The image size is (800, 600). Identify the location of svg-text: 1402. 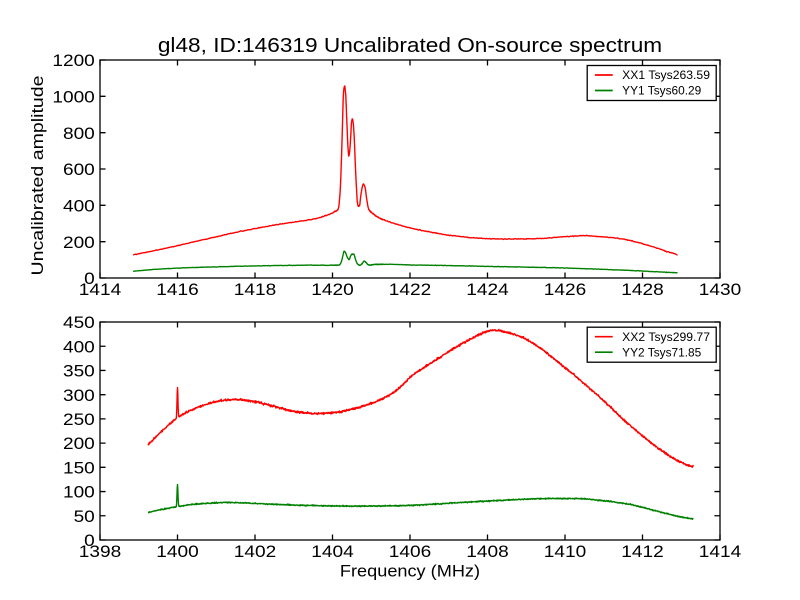
(255, 551).